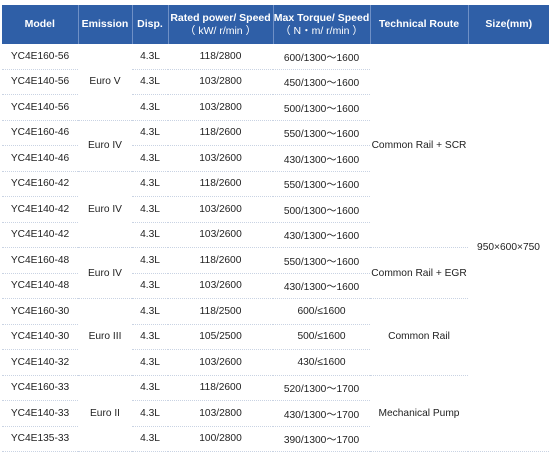 The width and height of the screenshot is (550, 460). Describe the element at coordinates (40, 57) in the screenshot. I see `cell-model: YC4E160-56` at that location.